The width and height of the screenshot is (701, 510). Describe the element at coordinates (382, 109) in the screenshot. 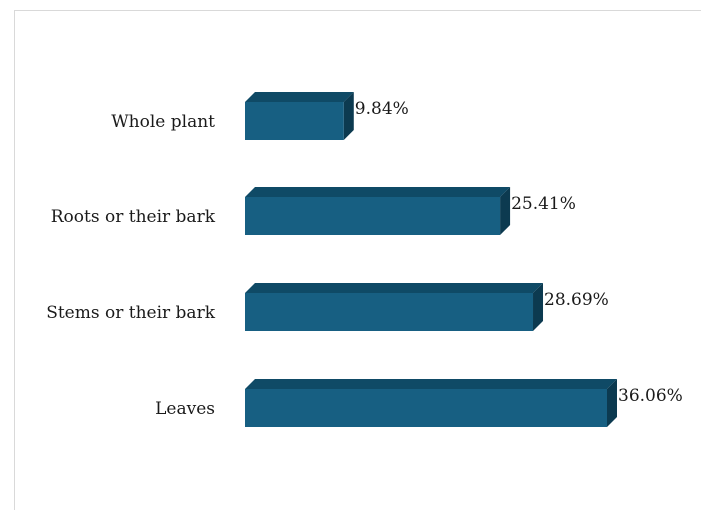

I see `value-label: 9.84%` at that location.